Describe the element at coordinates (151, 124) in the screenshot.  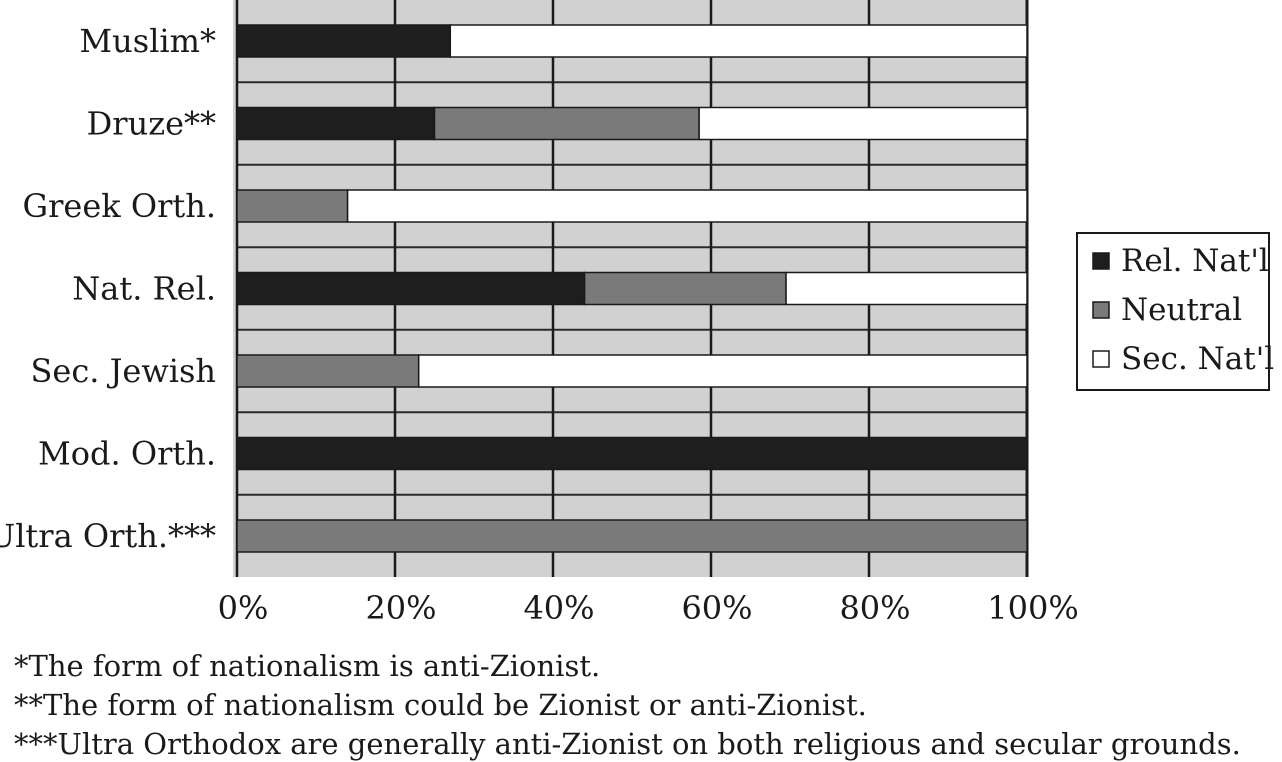
I see `category-label-druze: Druze**` at that location.